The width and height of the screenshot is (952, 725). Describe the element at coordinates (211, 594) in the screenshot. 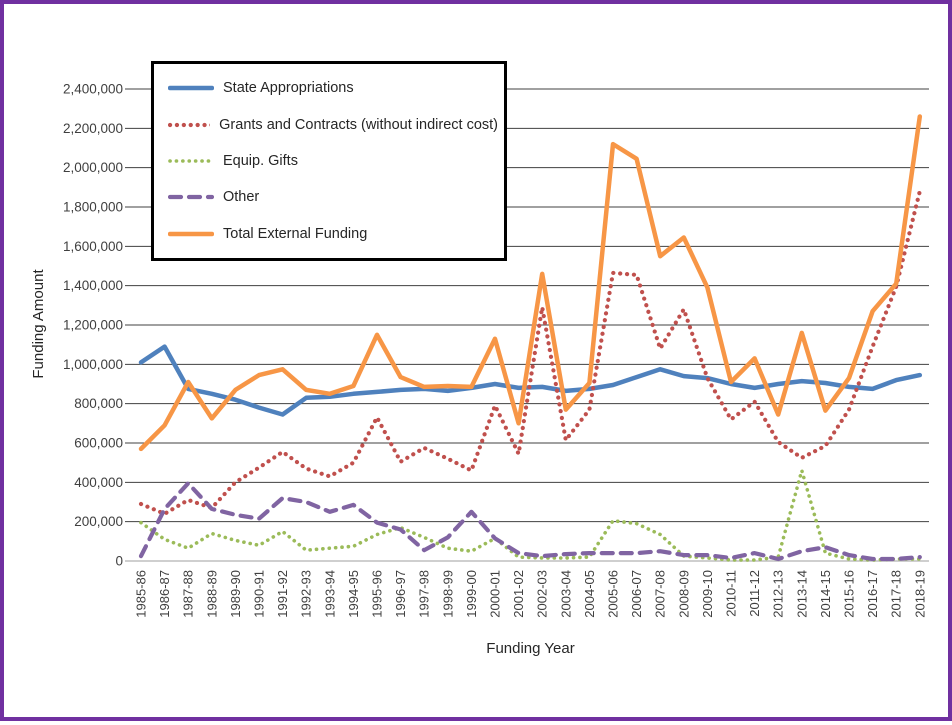

I see `x-tick-label: 1988-89` at that location.